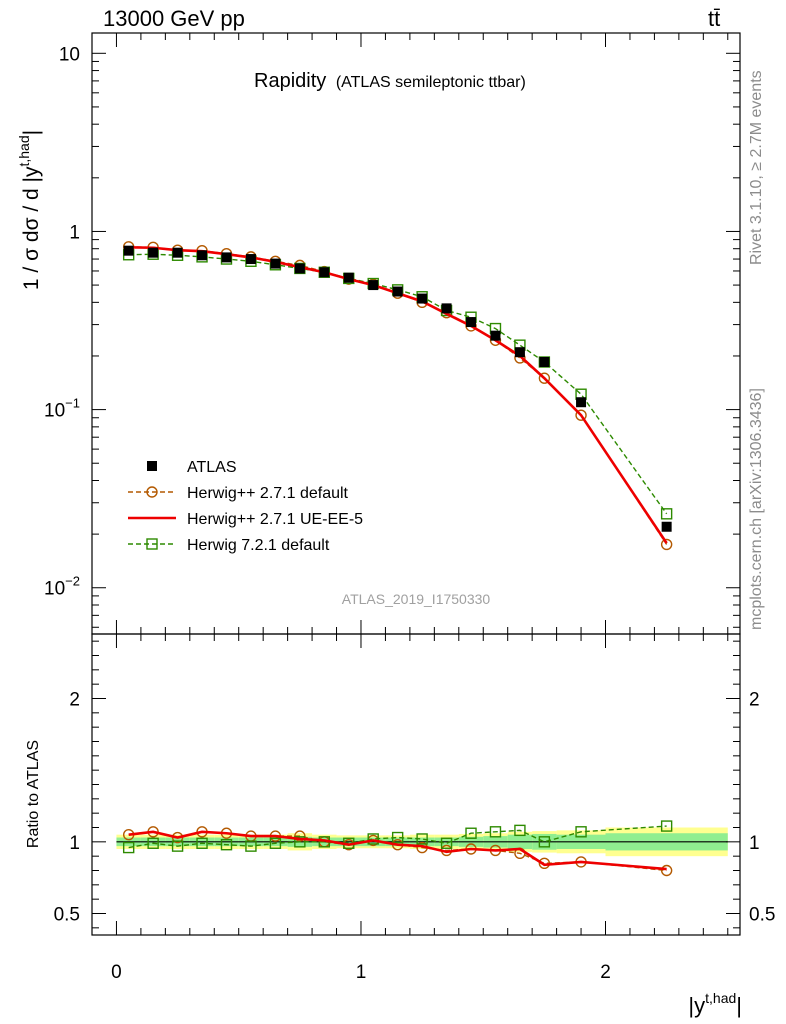 The image size is (786, 1024). I want to click on legend-entry-herwig-7-2-1-default: Herwig 7.2.1 default, so click(229, 545).